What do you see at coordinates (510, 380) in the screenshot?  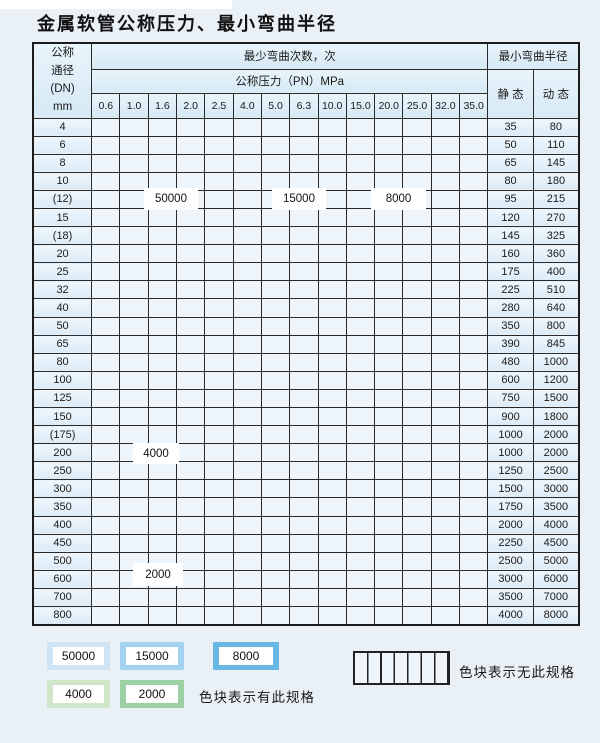 I see `static-radius-cell: 600` at bounding box center [510, 380].